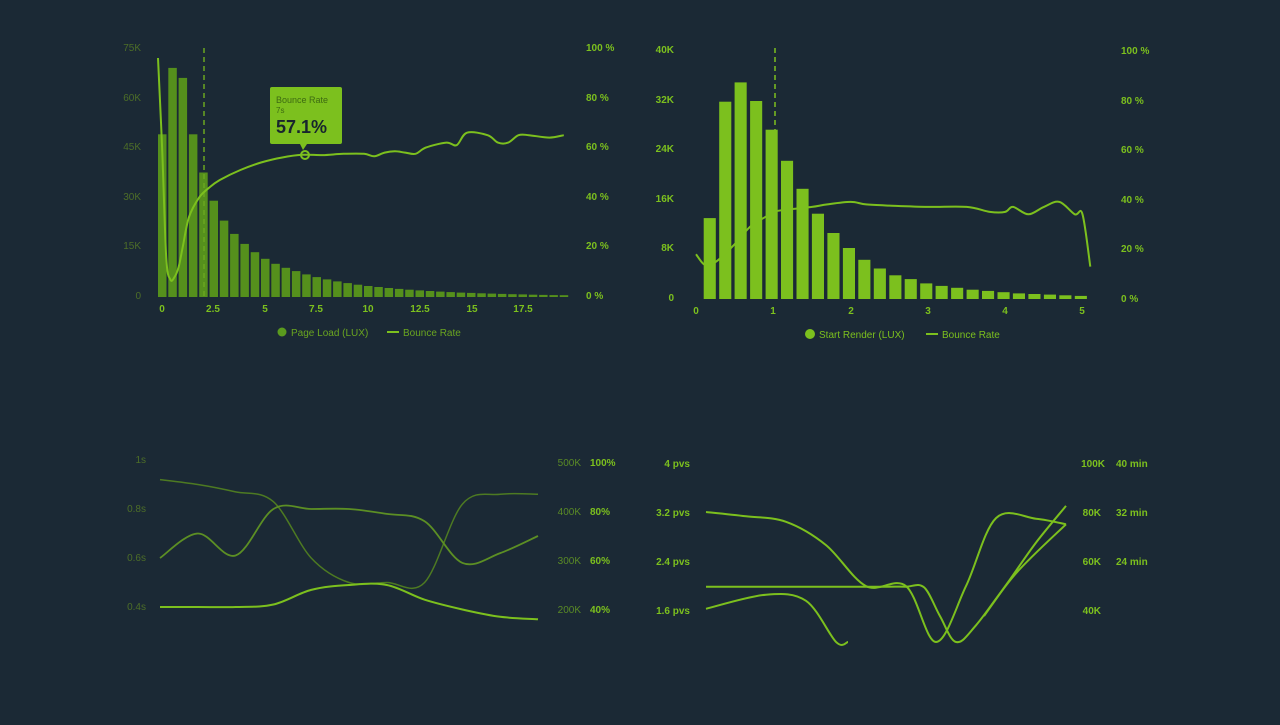 The width and height of the screenshot is (1280, 725). What do you see at coordinates (1093, 464) in the screenshot?
I see `y2-tick: 100K` at bounding box center [1093, 464].